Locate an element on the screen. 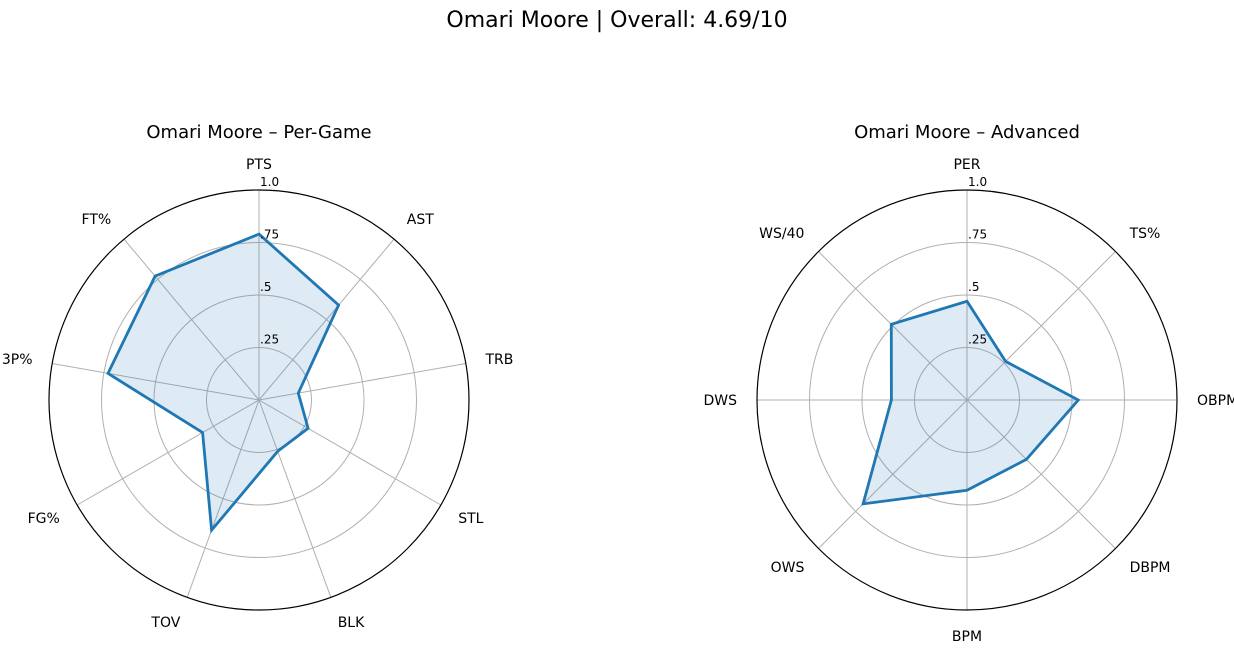 The height and width of the screenshot is (653, 1234). axis-label-ws40: WS/40 is located at coordinates (781, 234).